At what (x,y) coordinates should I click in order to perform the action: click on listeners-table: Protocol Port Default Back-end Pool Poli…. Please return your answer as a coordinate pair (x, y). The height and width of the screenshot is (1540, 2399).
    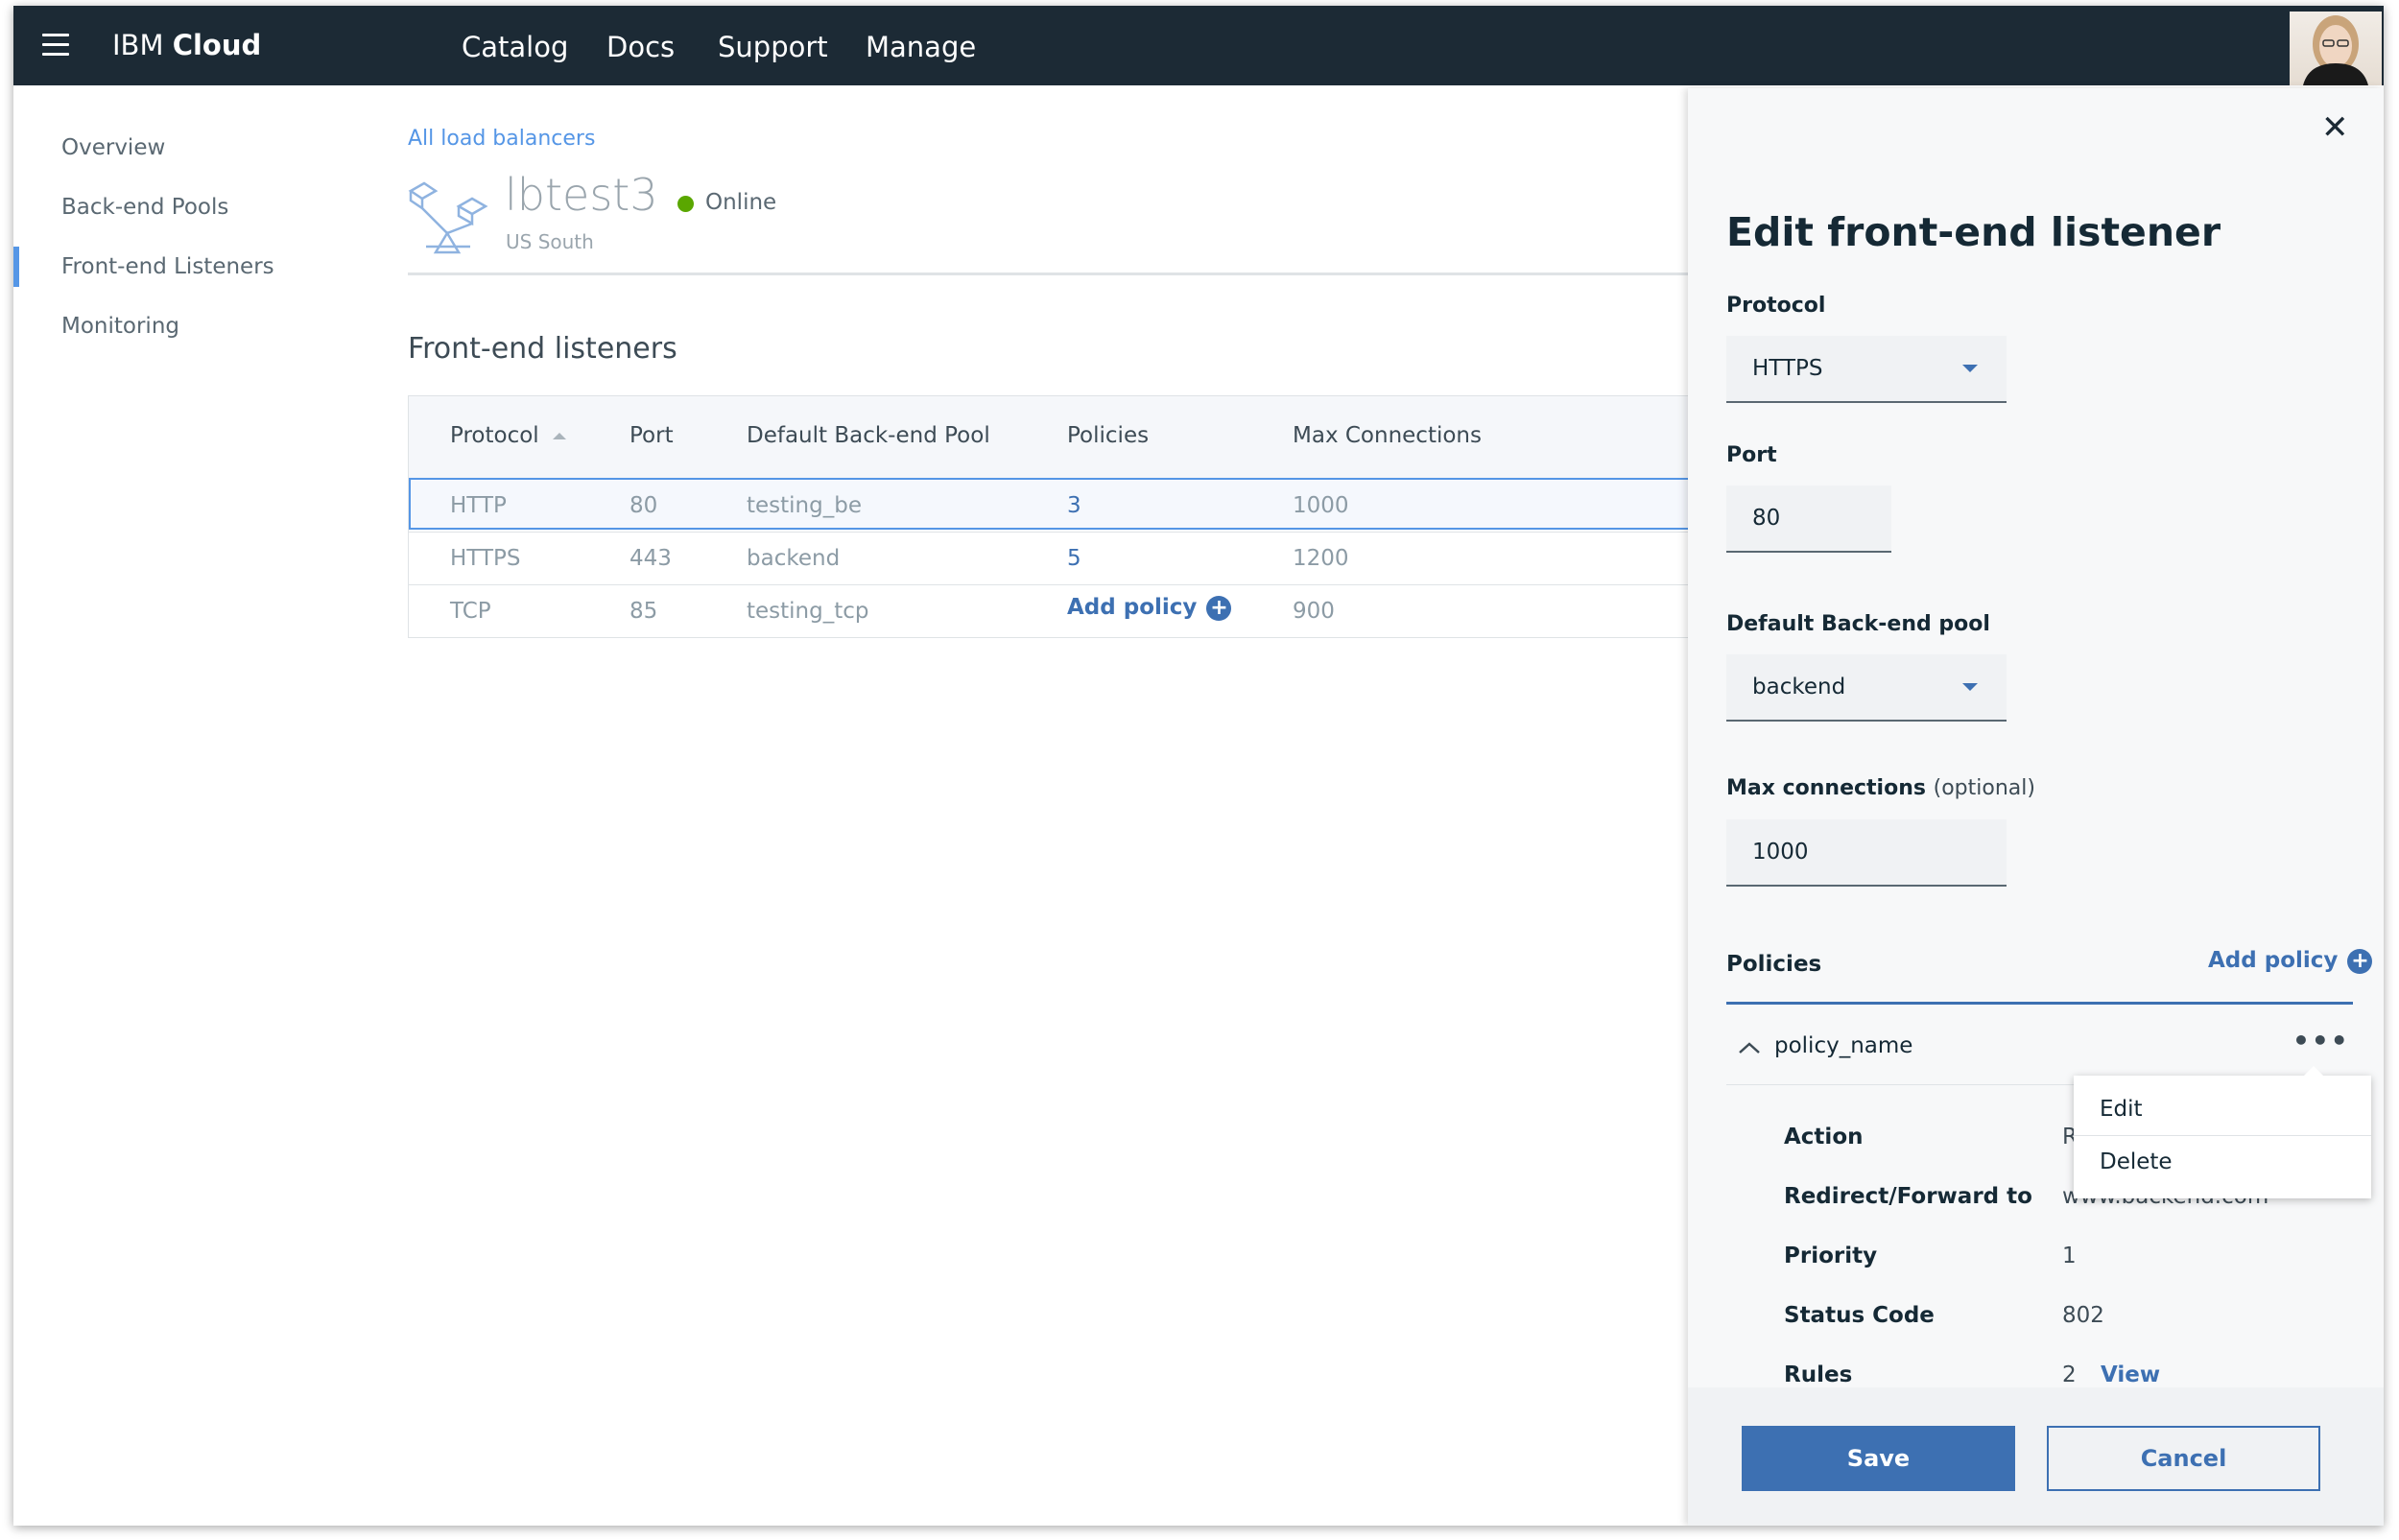
    Looking at the image, I should click on (1055, 516).